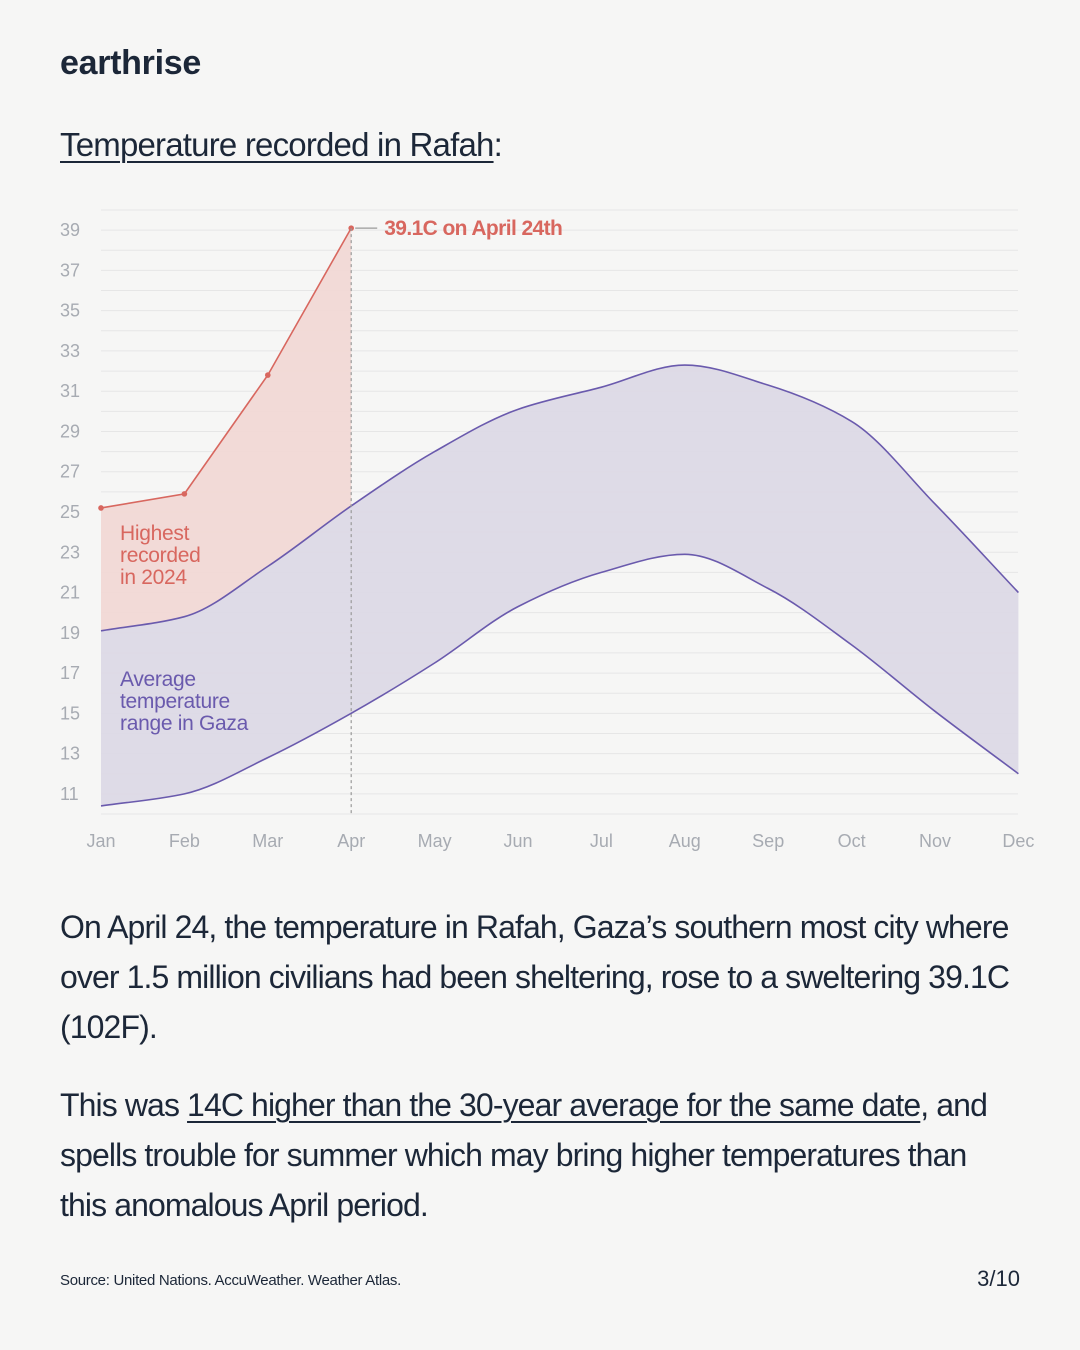  I want to click on x-tick-label: Oct, so click(852, 841).